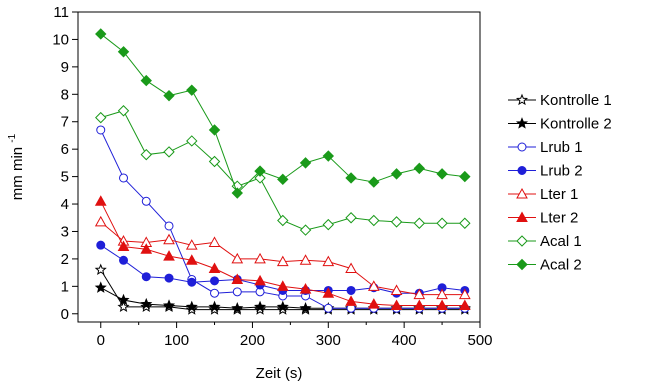 The image size is (663, 385). I want to click on legend-label: Kontrolle 1, so click(576, 100).